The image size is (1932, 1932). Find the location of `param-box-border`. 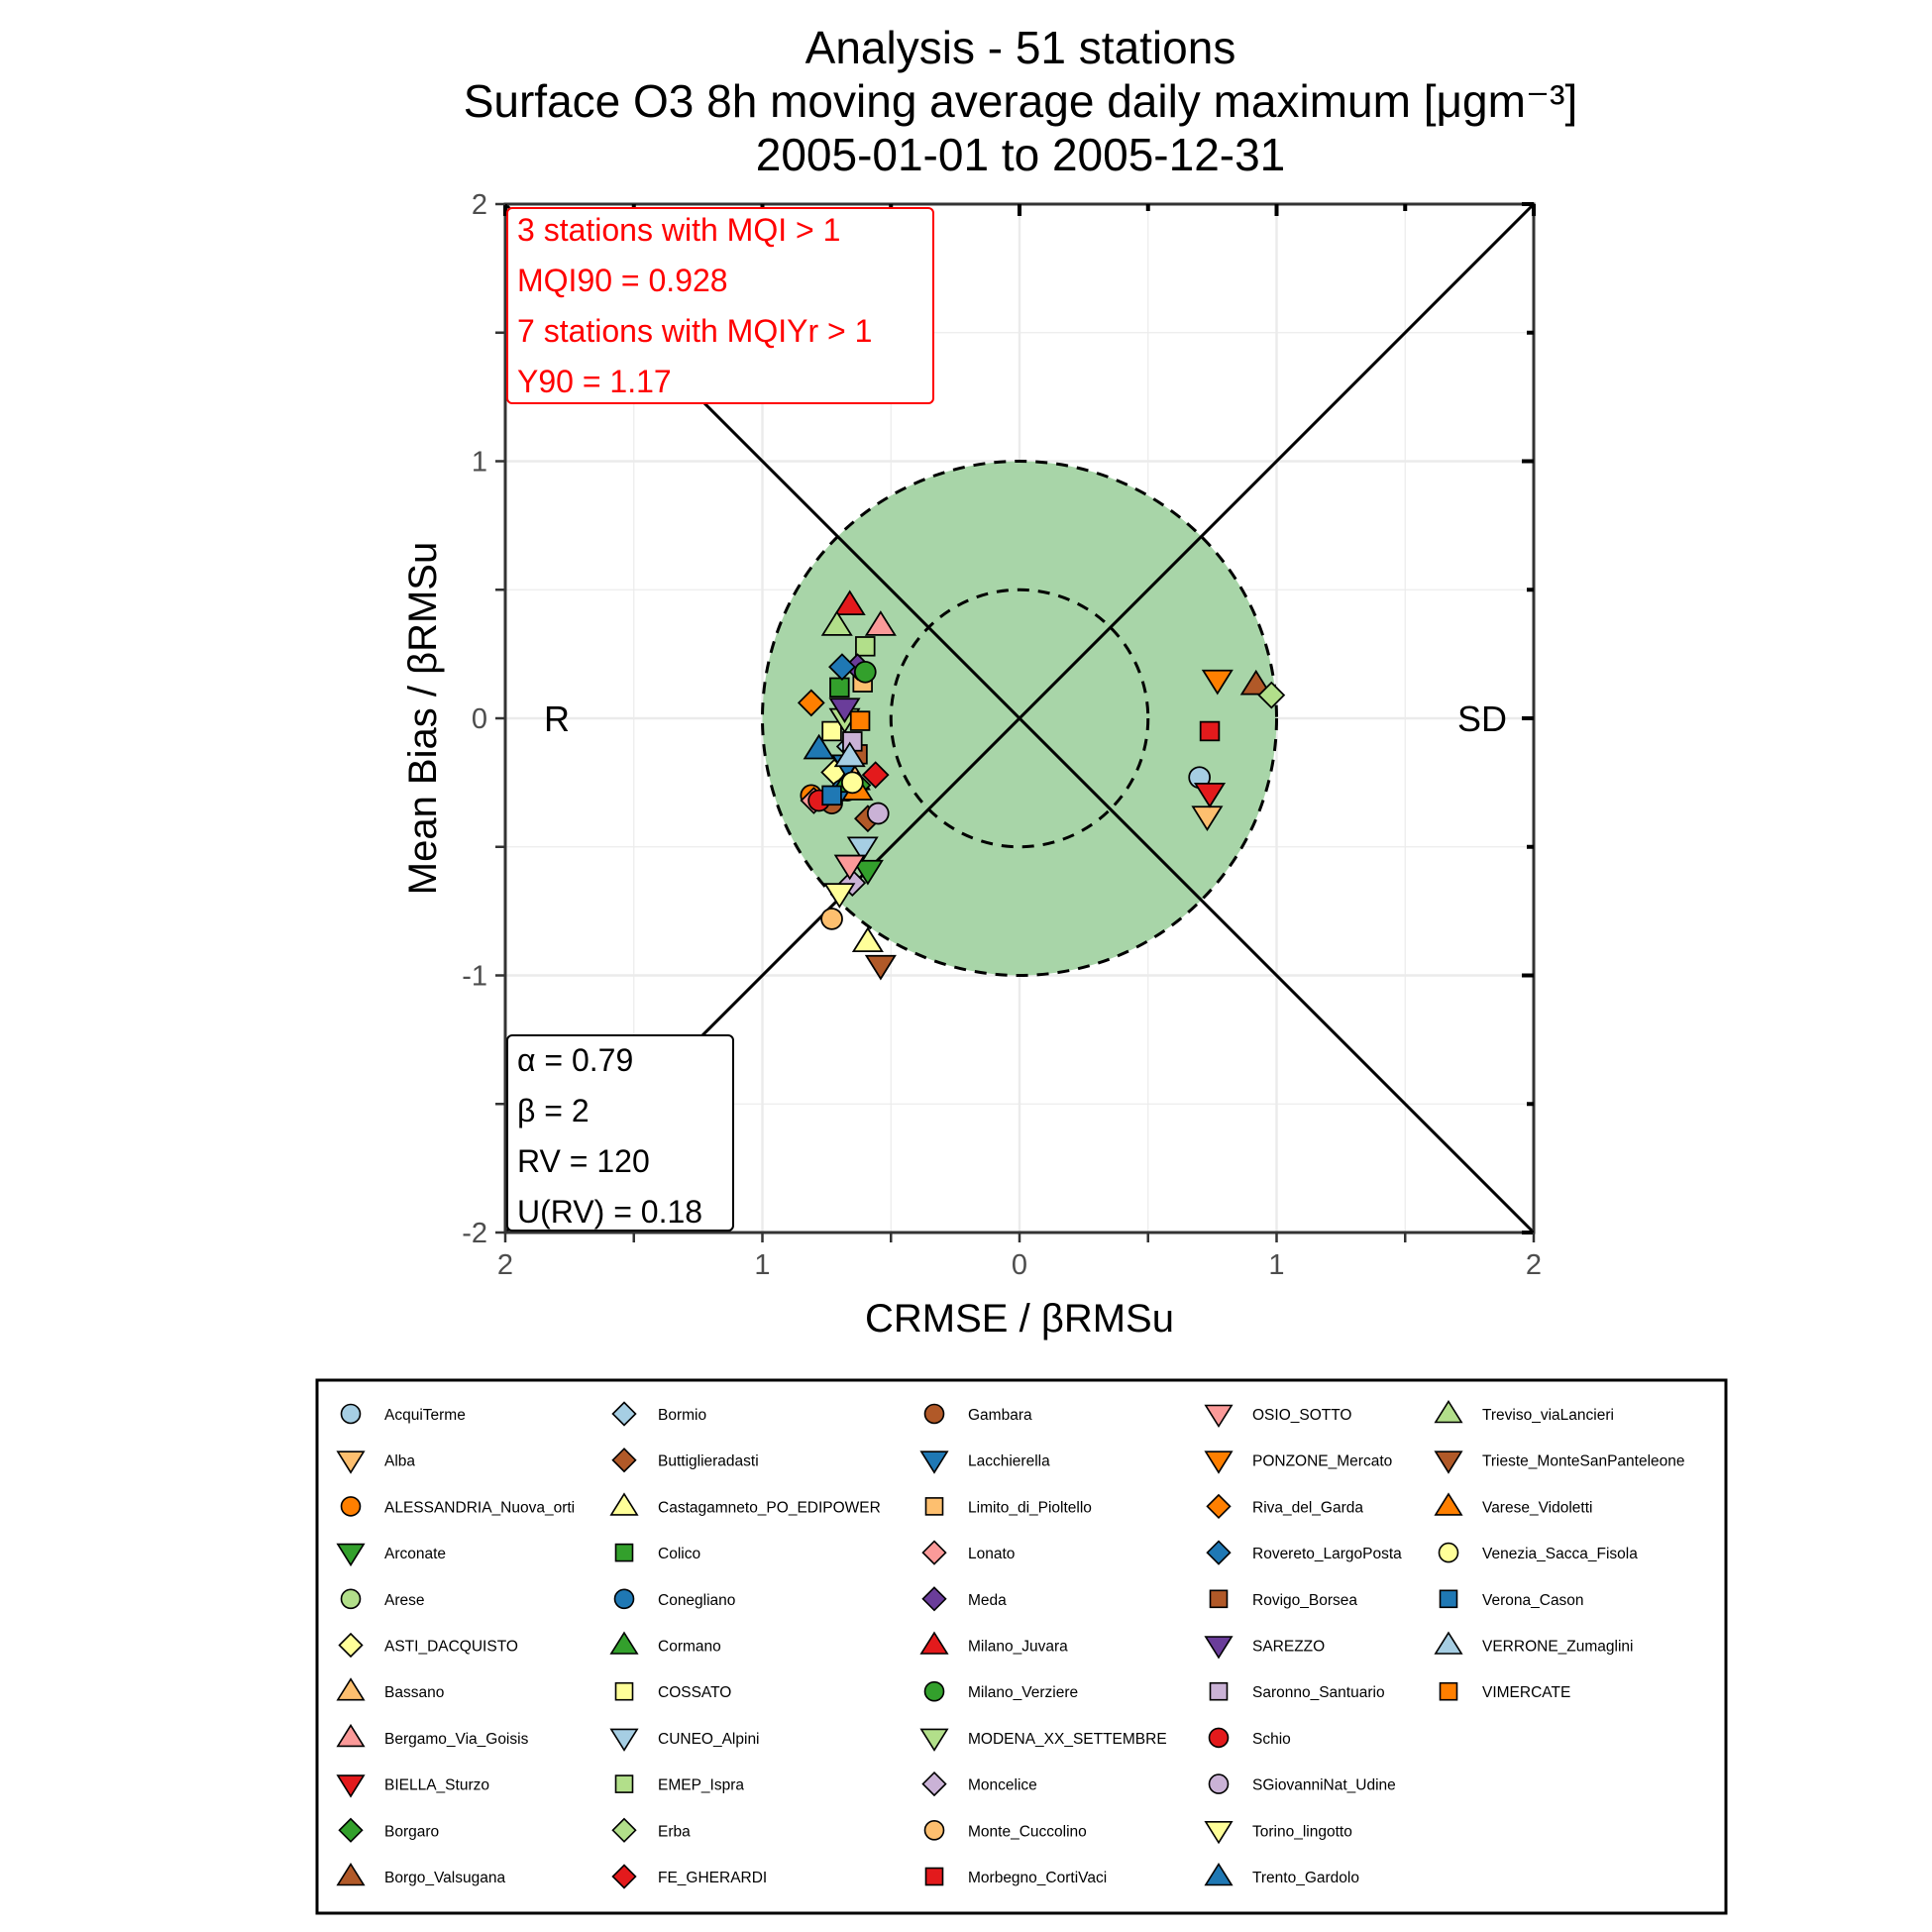

param-box-border is located at coordinates (620, 1133).